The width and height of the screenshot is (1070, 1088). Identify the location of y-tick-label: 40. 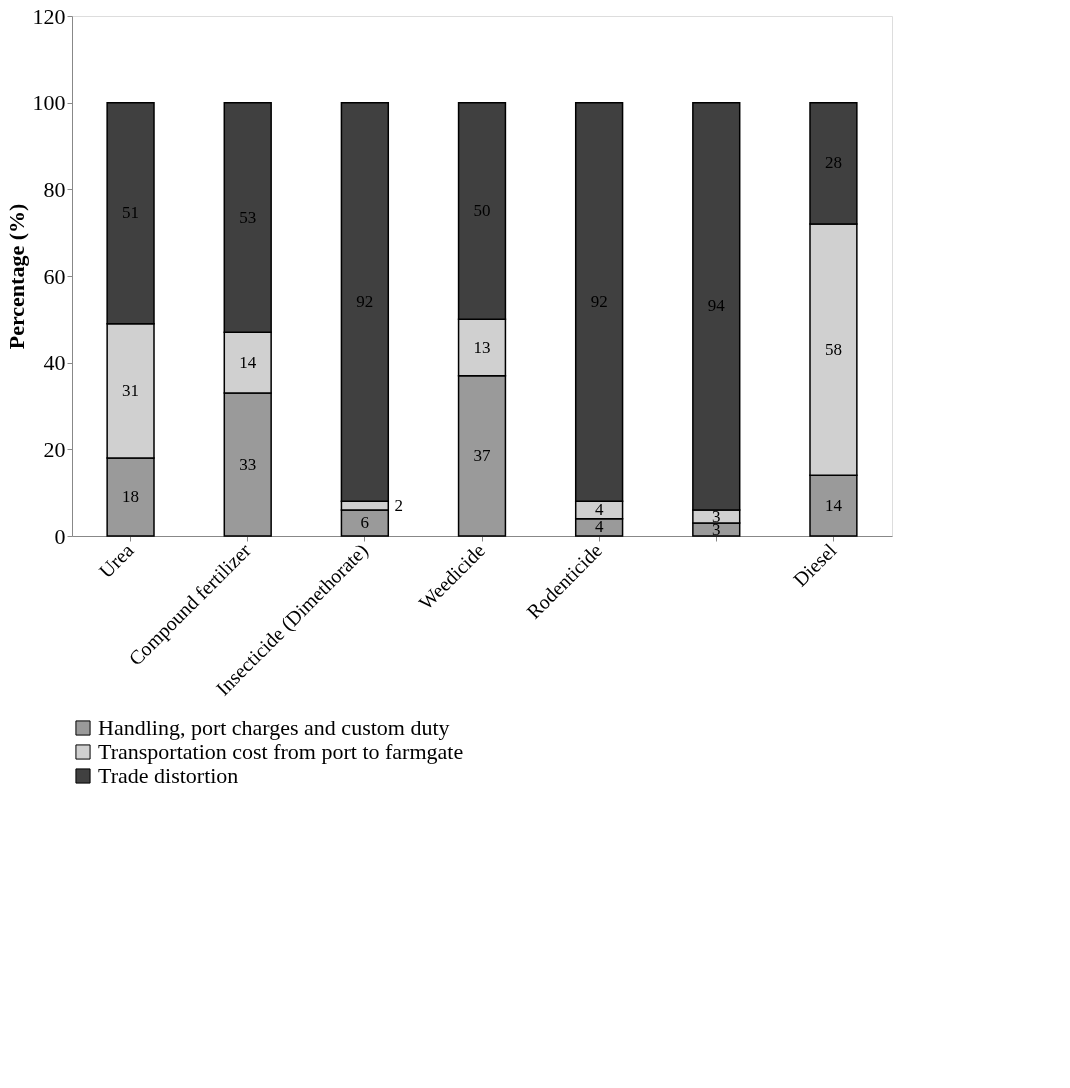
(54, 363).